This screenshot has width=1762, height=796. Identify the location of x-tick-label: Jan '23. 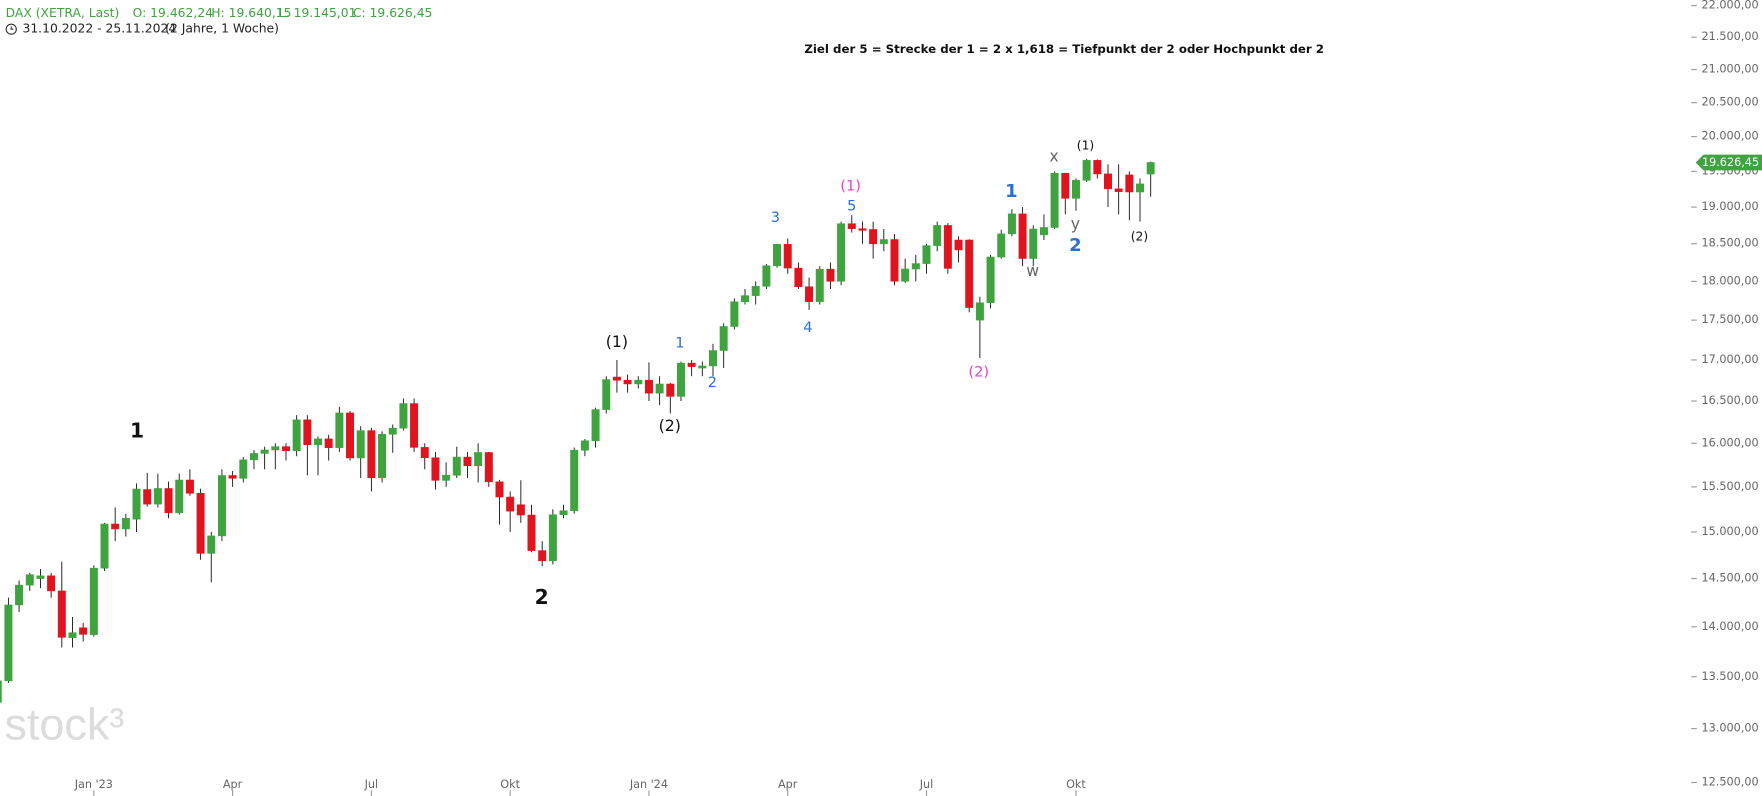
(93, 784).